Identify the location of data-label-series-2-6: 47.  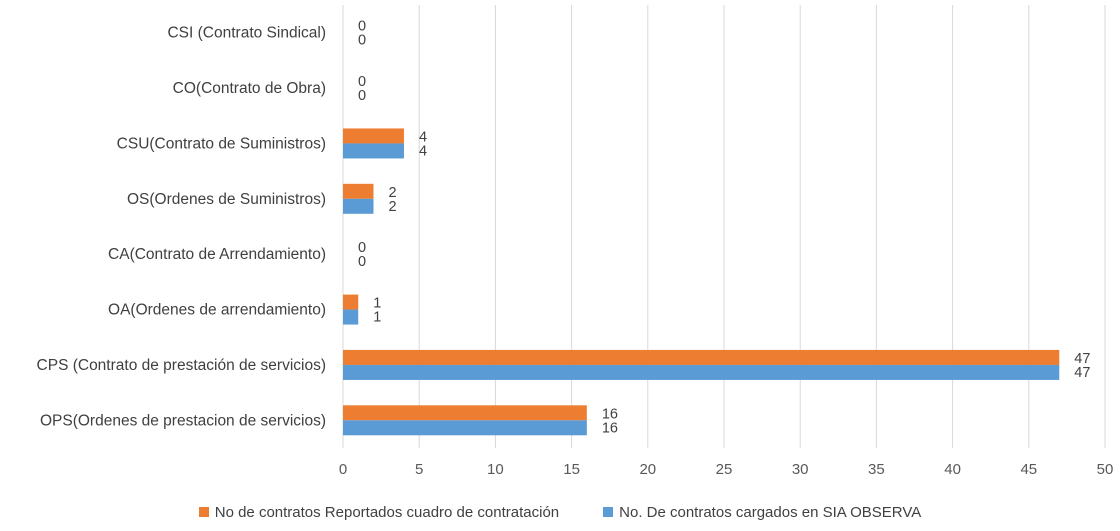
(1082, 373).